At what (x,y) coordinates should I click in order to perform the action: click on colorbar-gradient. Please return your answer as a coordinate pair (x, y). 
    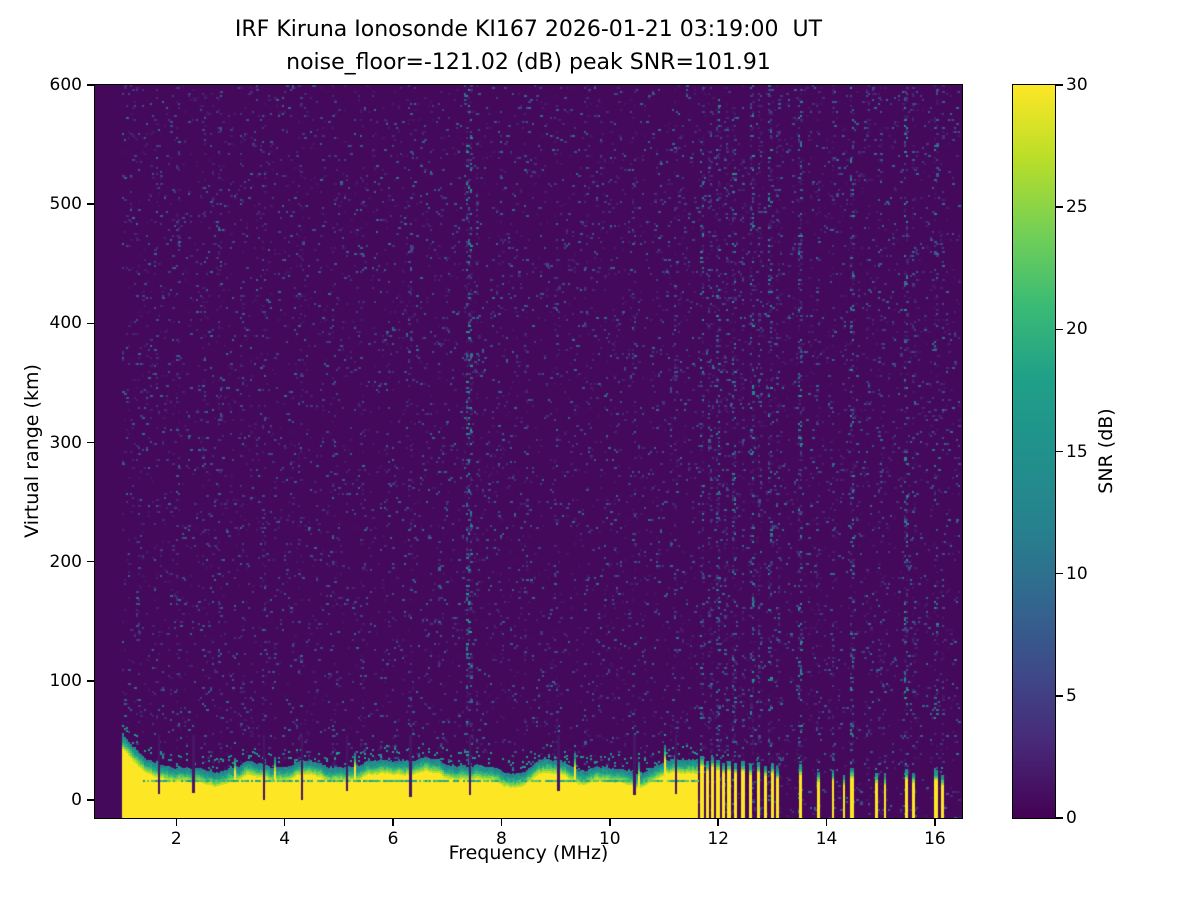
    Looking at the image, I should click on (1034, 451).